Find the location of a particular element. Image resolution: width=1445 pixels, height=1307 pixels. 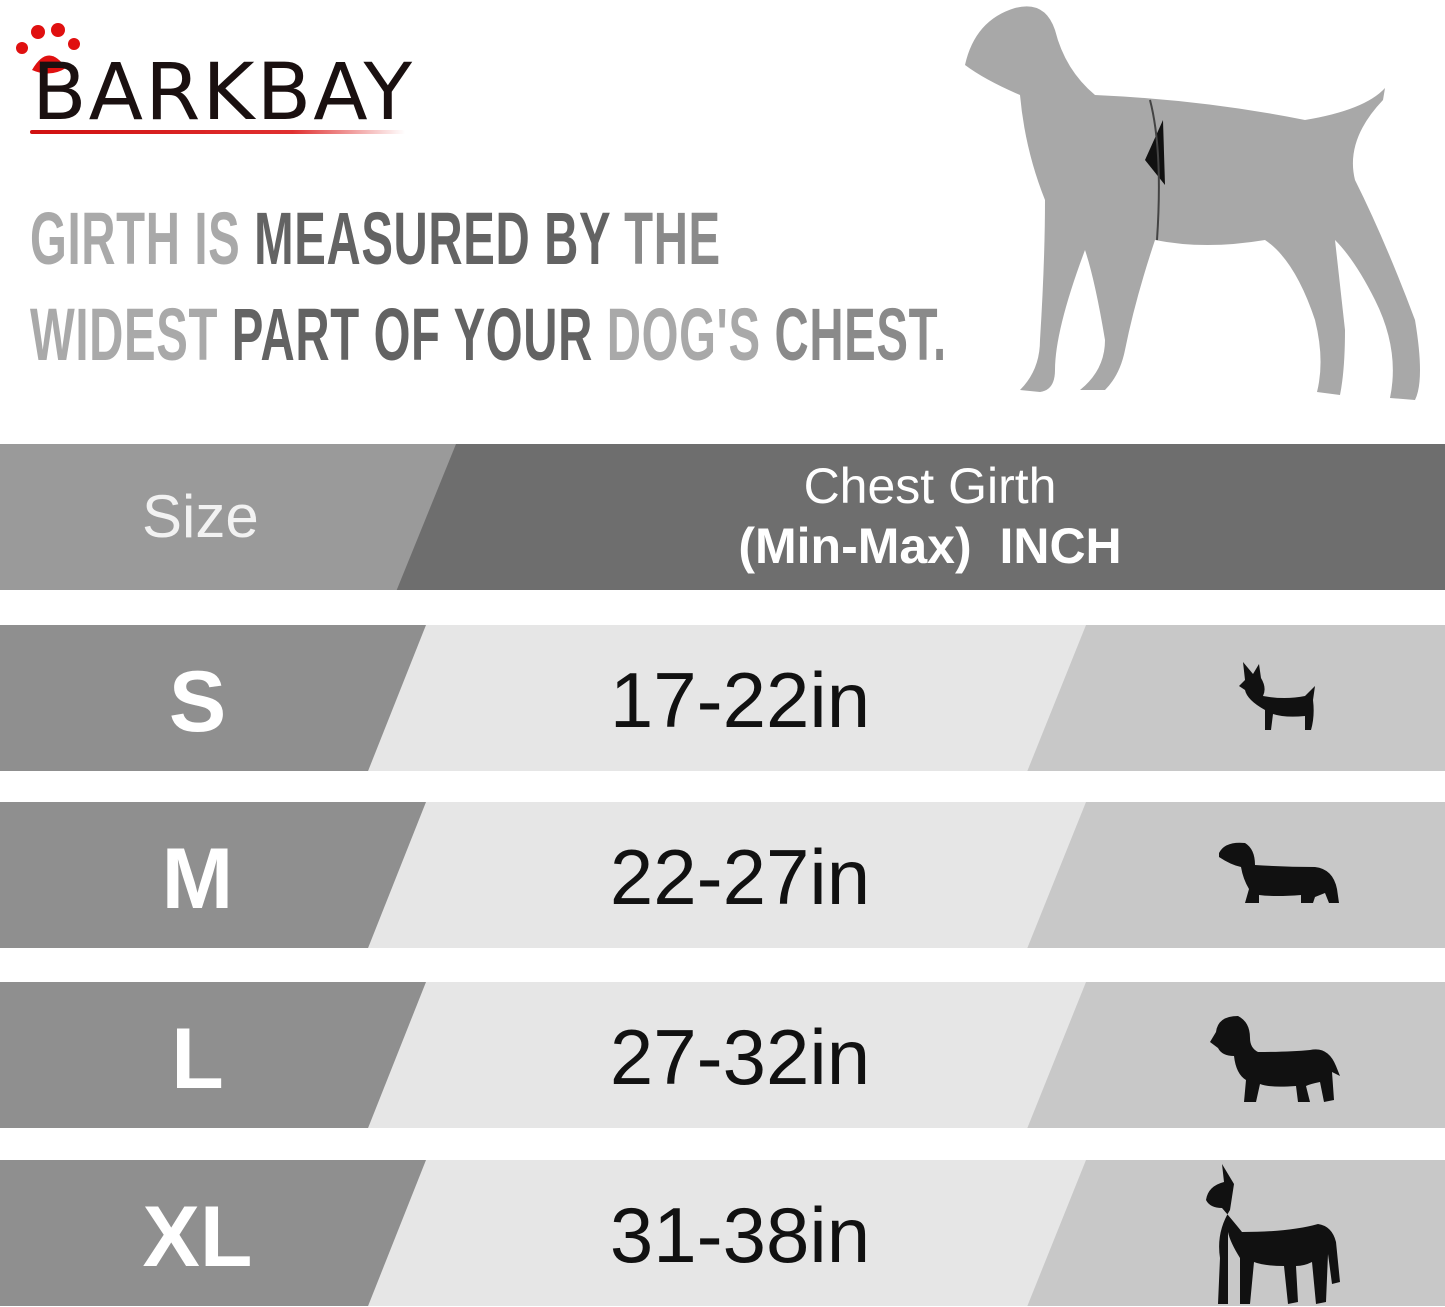

chest-girth-range: 17-22in is located at coordinates (740, 700).